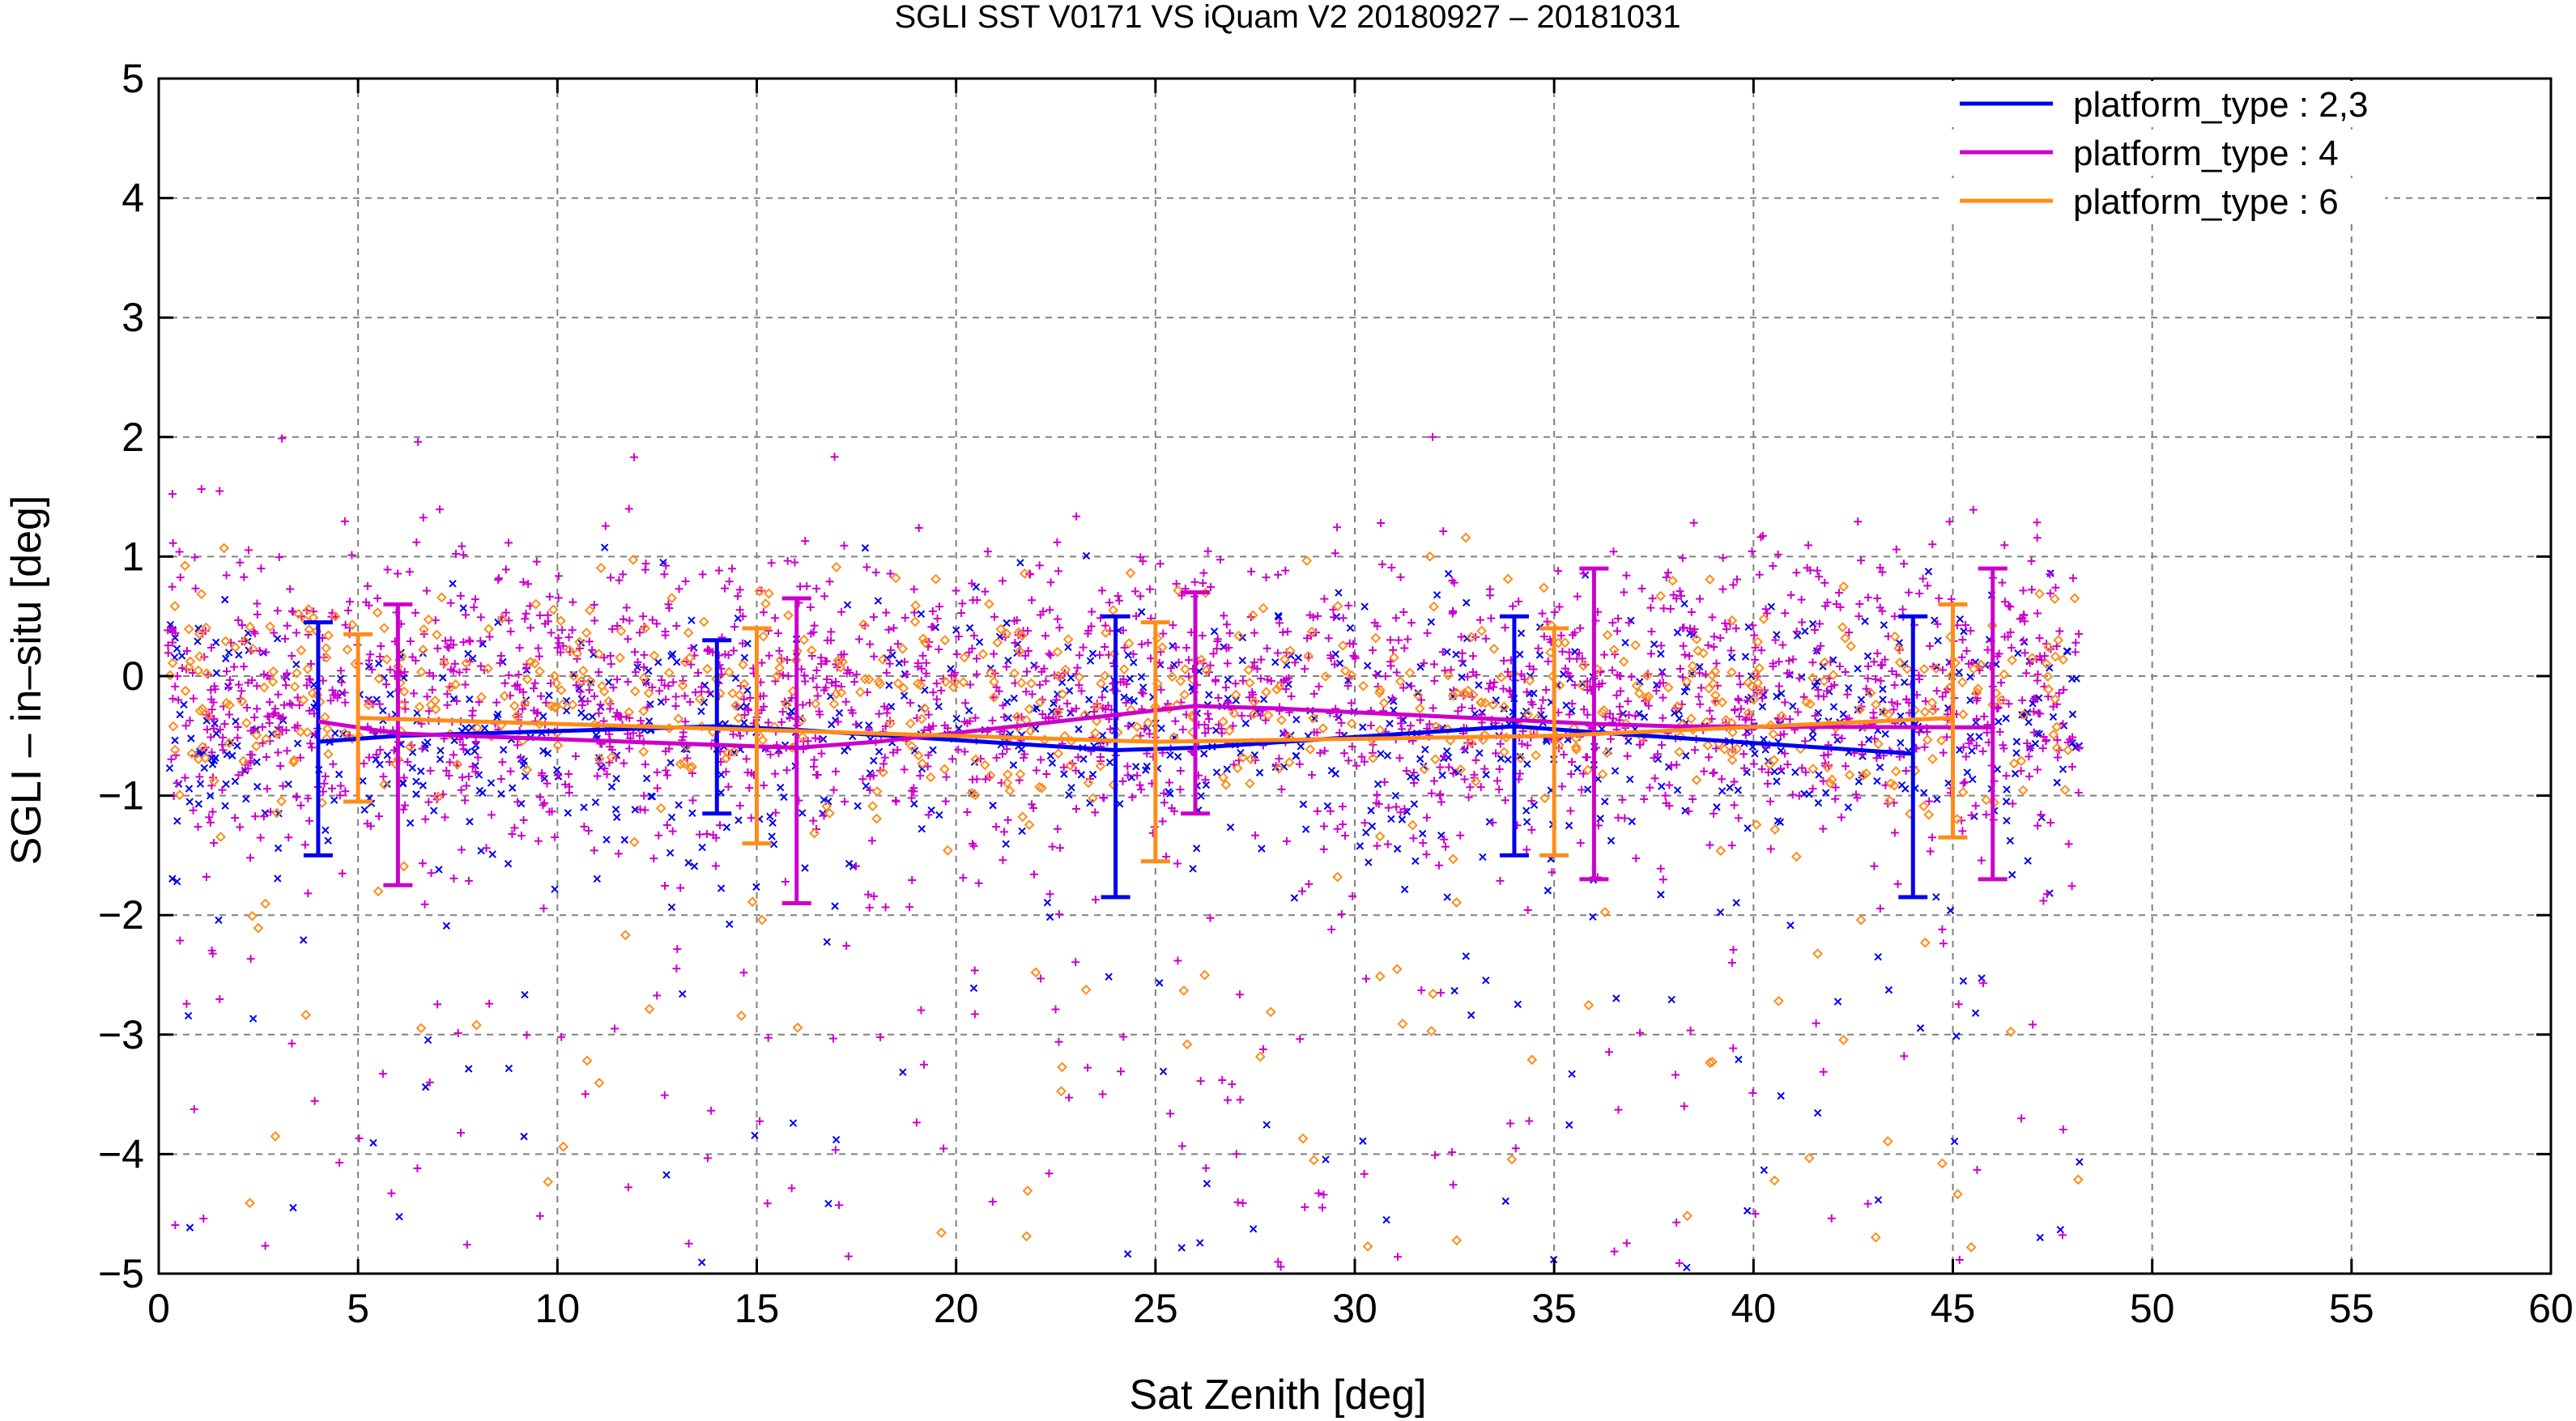 Image resolution: width=2576 pixels, height=1421 pixels. What do you see at coordinates (26, 681) in the screenshot?
I see `y-axis-label: SGLI – in–situ [deg]` at bounding box center [26, 681].